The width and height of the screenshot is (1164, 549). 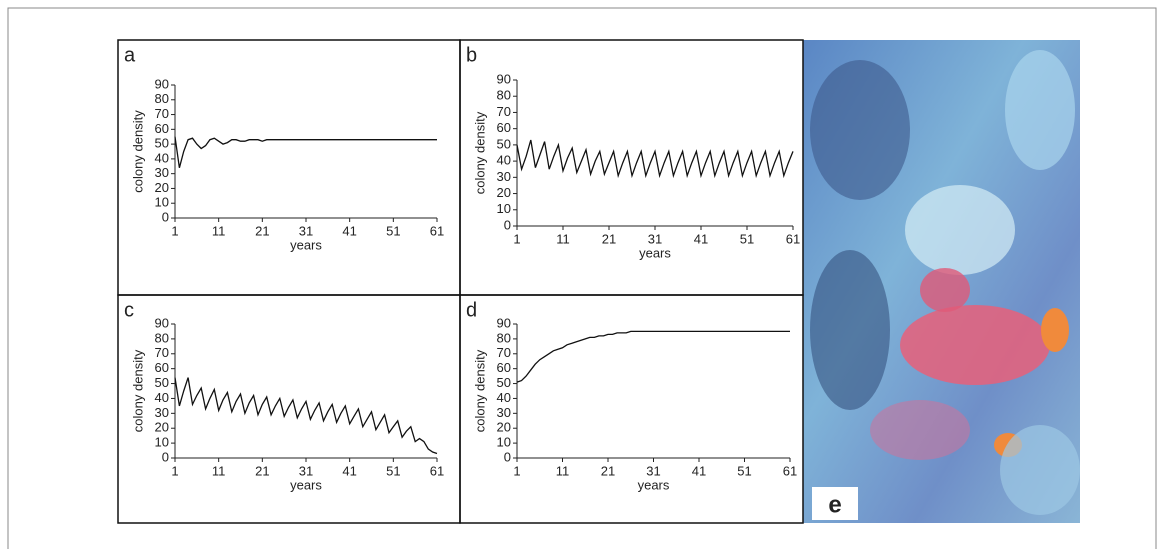 What do you see at coordinates (130, 55) in the screenshot?
I see `panel-label: a` at bounding box center [130, 55].